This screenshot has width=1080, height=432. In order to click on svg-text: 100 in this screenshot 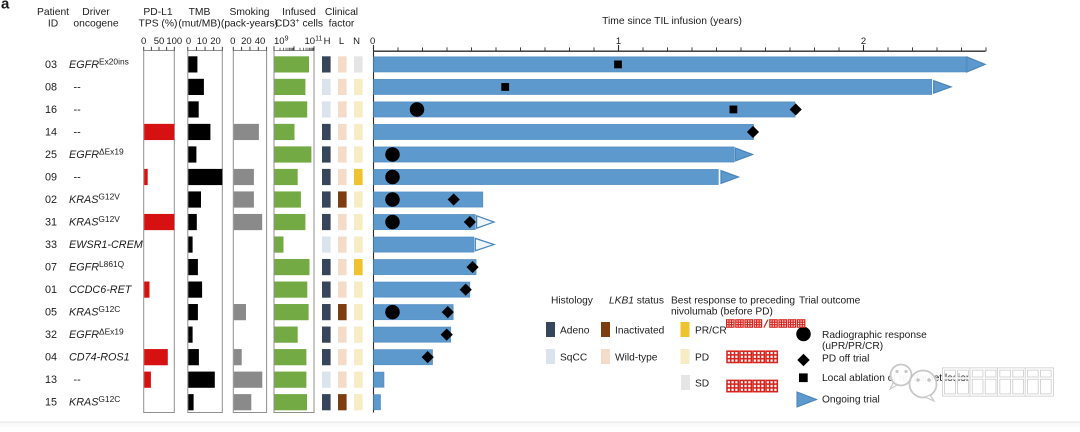, I will do `click(174, 41)`.